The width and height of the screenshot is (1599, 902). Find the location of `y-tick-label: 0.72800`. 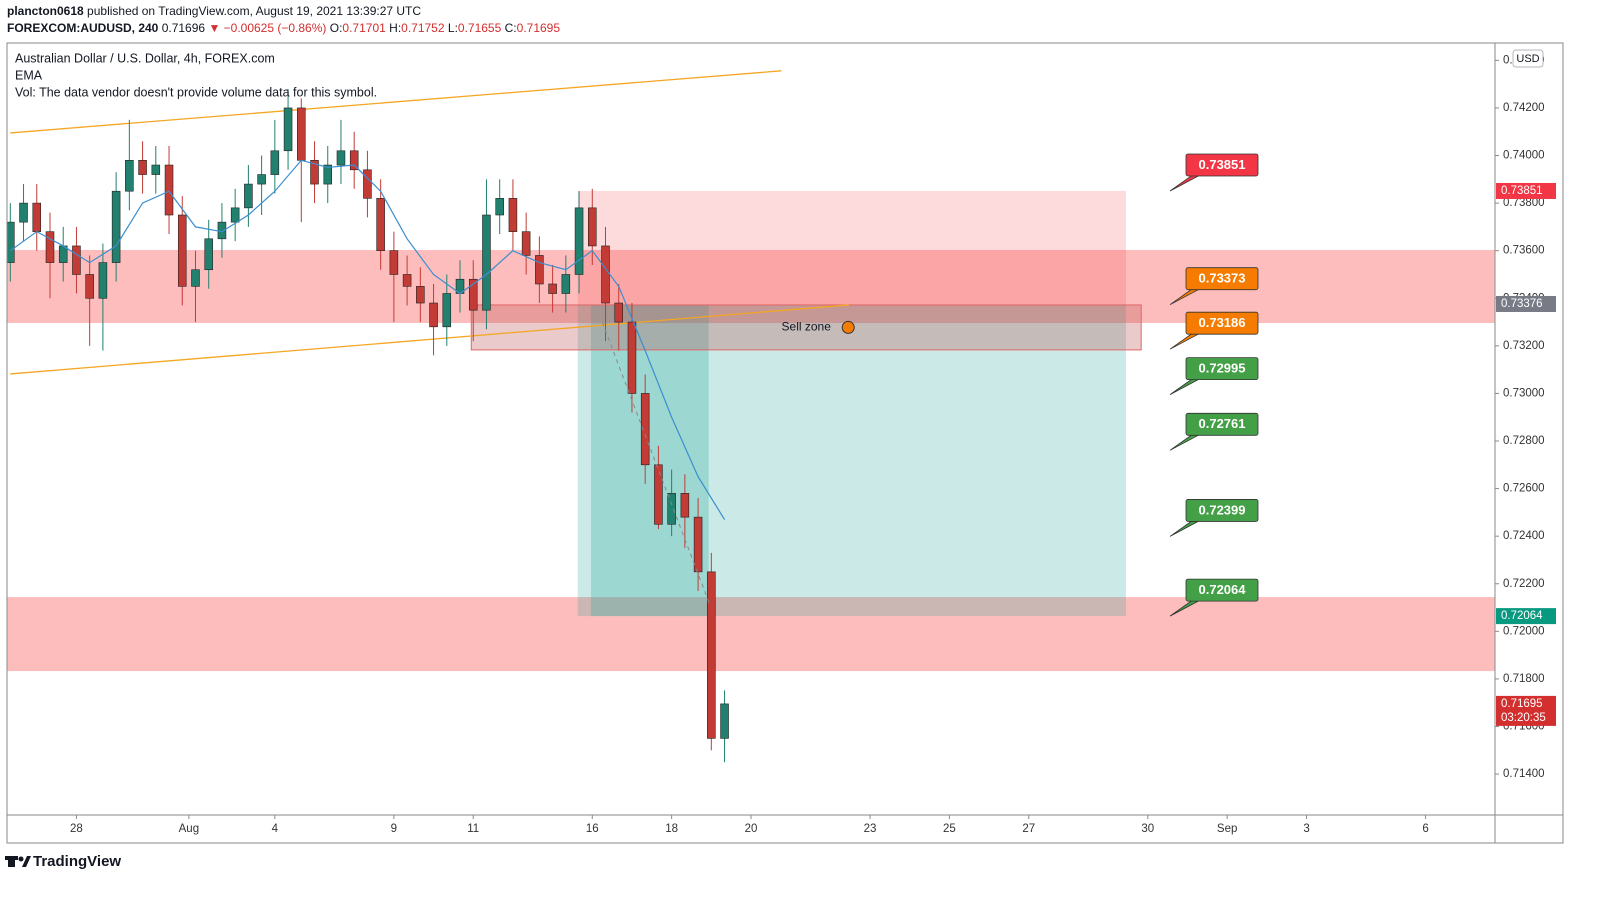

y-tick-label: 0.72800 is located at coordinates (1524, 441).